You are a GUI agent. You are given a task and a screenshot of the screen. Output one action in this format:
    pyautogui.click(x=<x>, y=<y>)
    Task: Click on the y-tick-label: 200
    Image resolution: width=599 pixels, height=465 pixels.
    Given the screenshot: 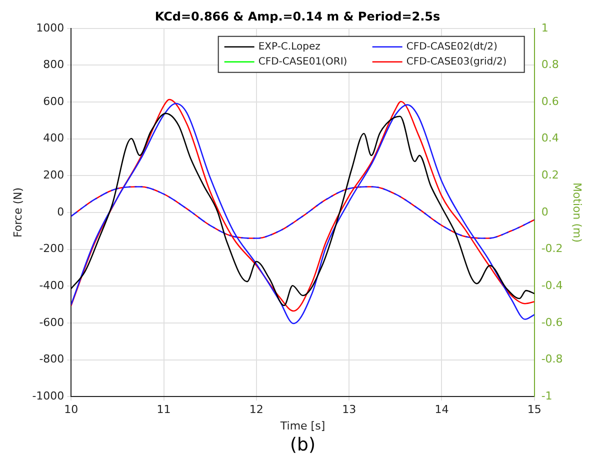 What is the action you would take?
    pyautogui.click(x=53, y=175)
    